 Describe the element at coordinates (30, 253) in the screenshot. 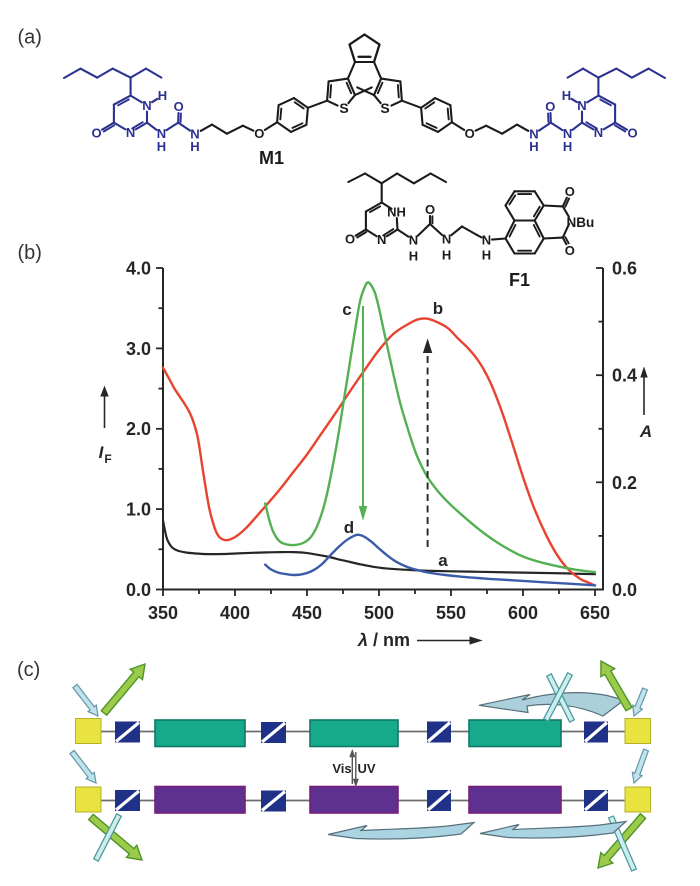

I see `svg-text: (b)` at that location.